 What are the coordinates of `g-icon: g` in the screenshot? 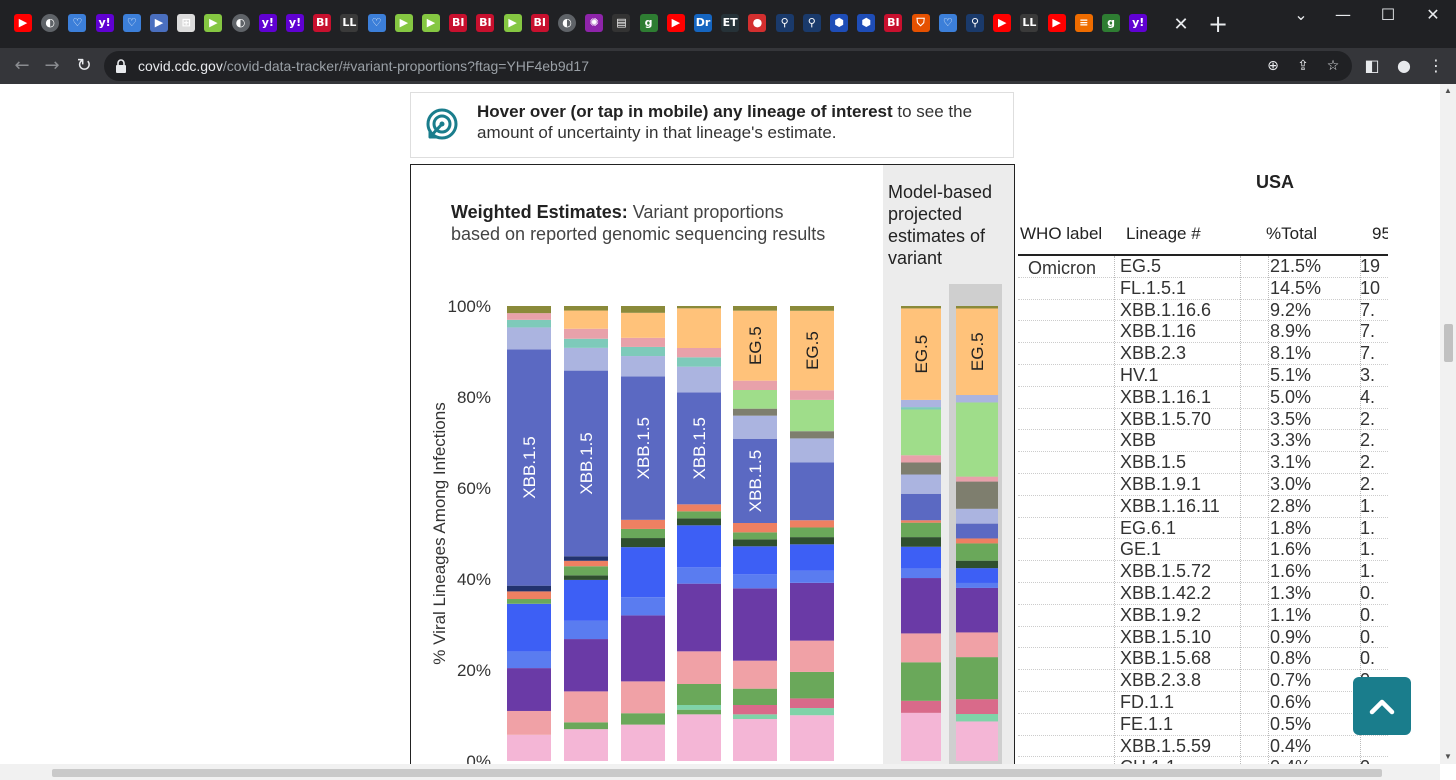 It's located at (1111, 23).